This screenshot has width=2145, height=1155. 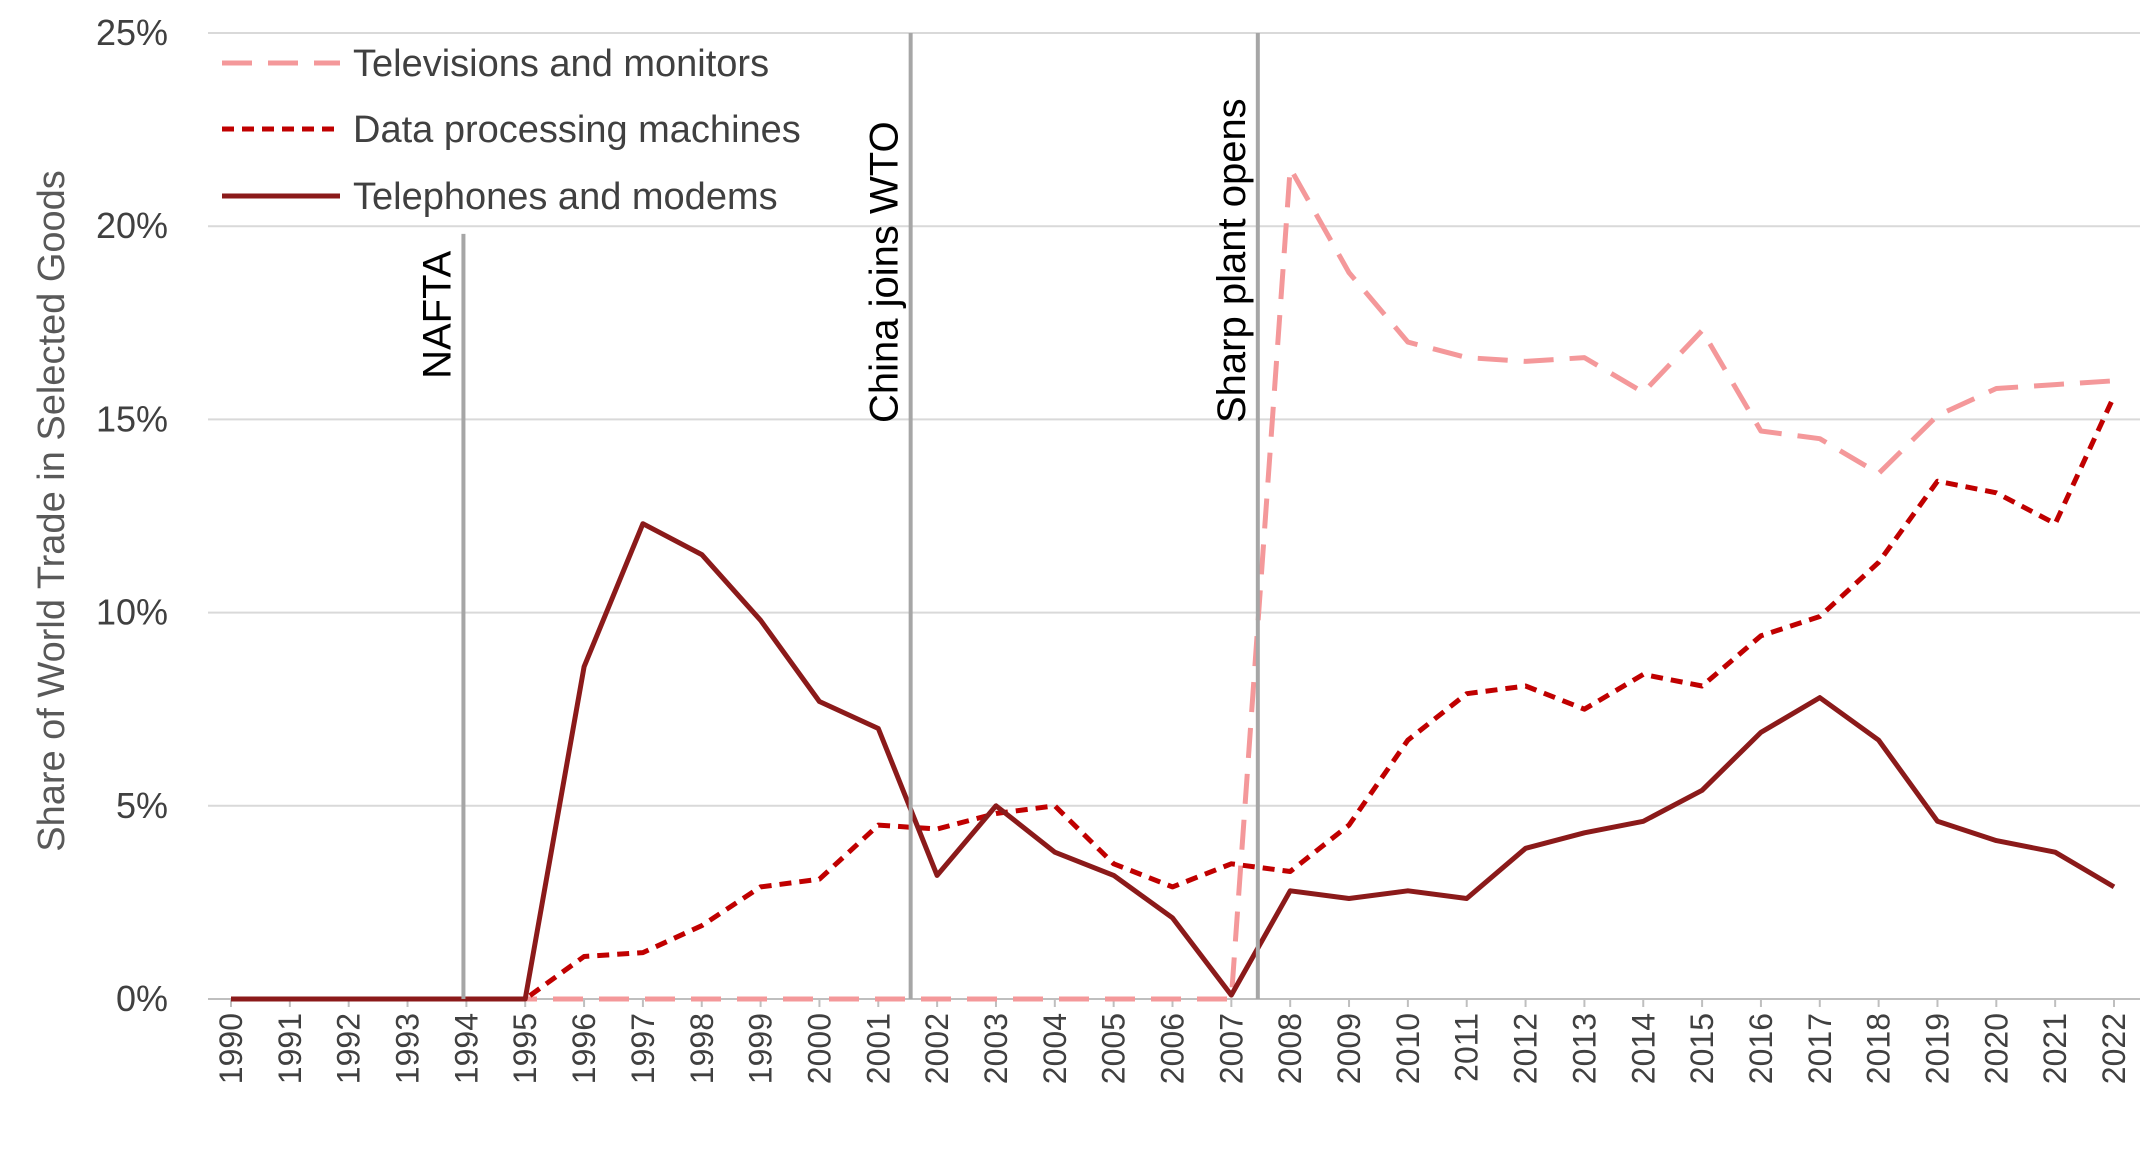 I want to click on x-tick-label: 1993, so click(x=408, y=1048).